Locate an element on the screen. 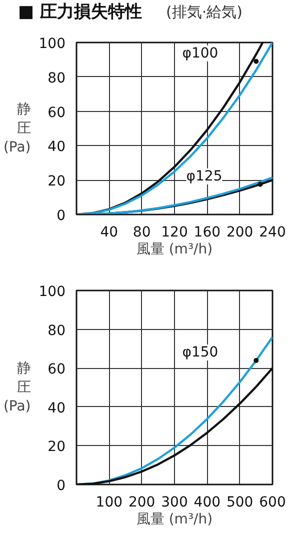 This screenshot has height=538, width=300. chart-subtitle: (排気·給気) is located at coordinates (204, 12).